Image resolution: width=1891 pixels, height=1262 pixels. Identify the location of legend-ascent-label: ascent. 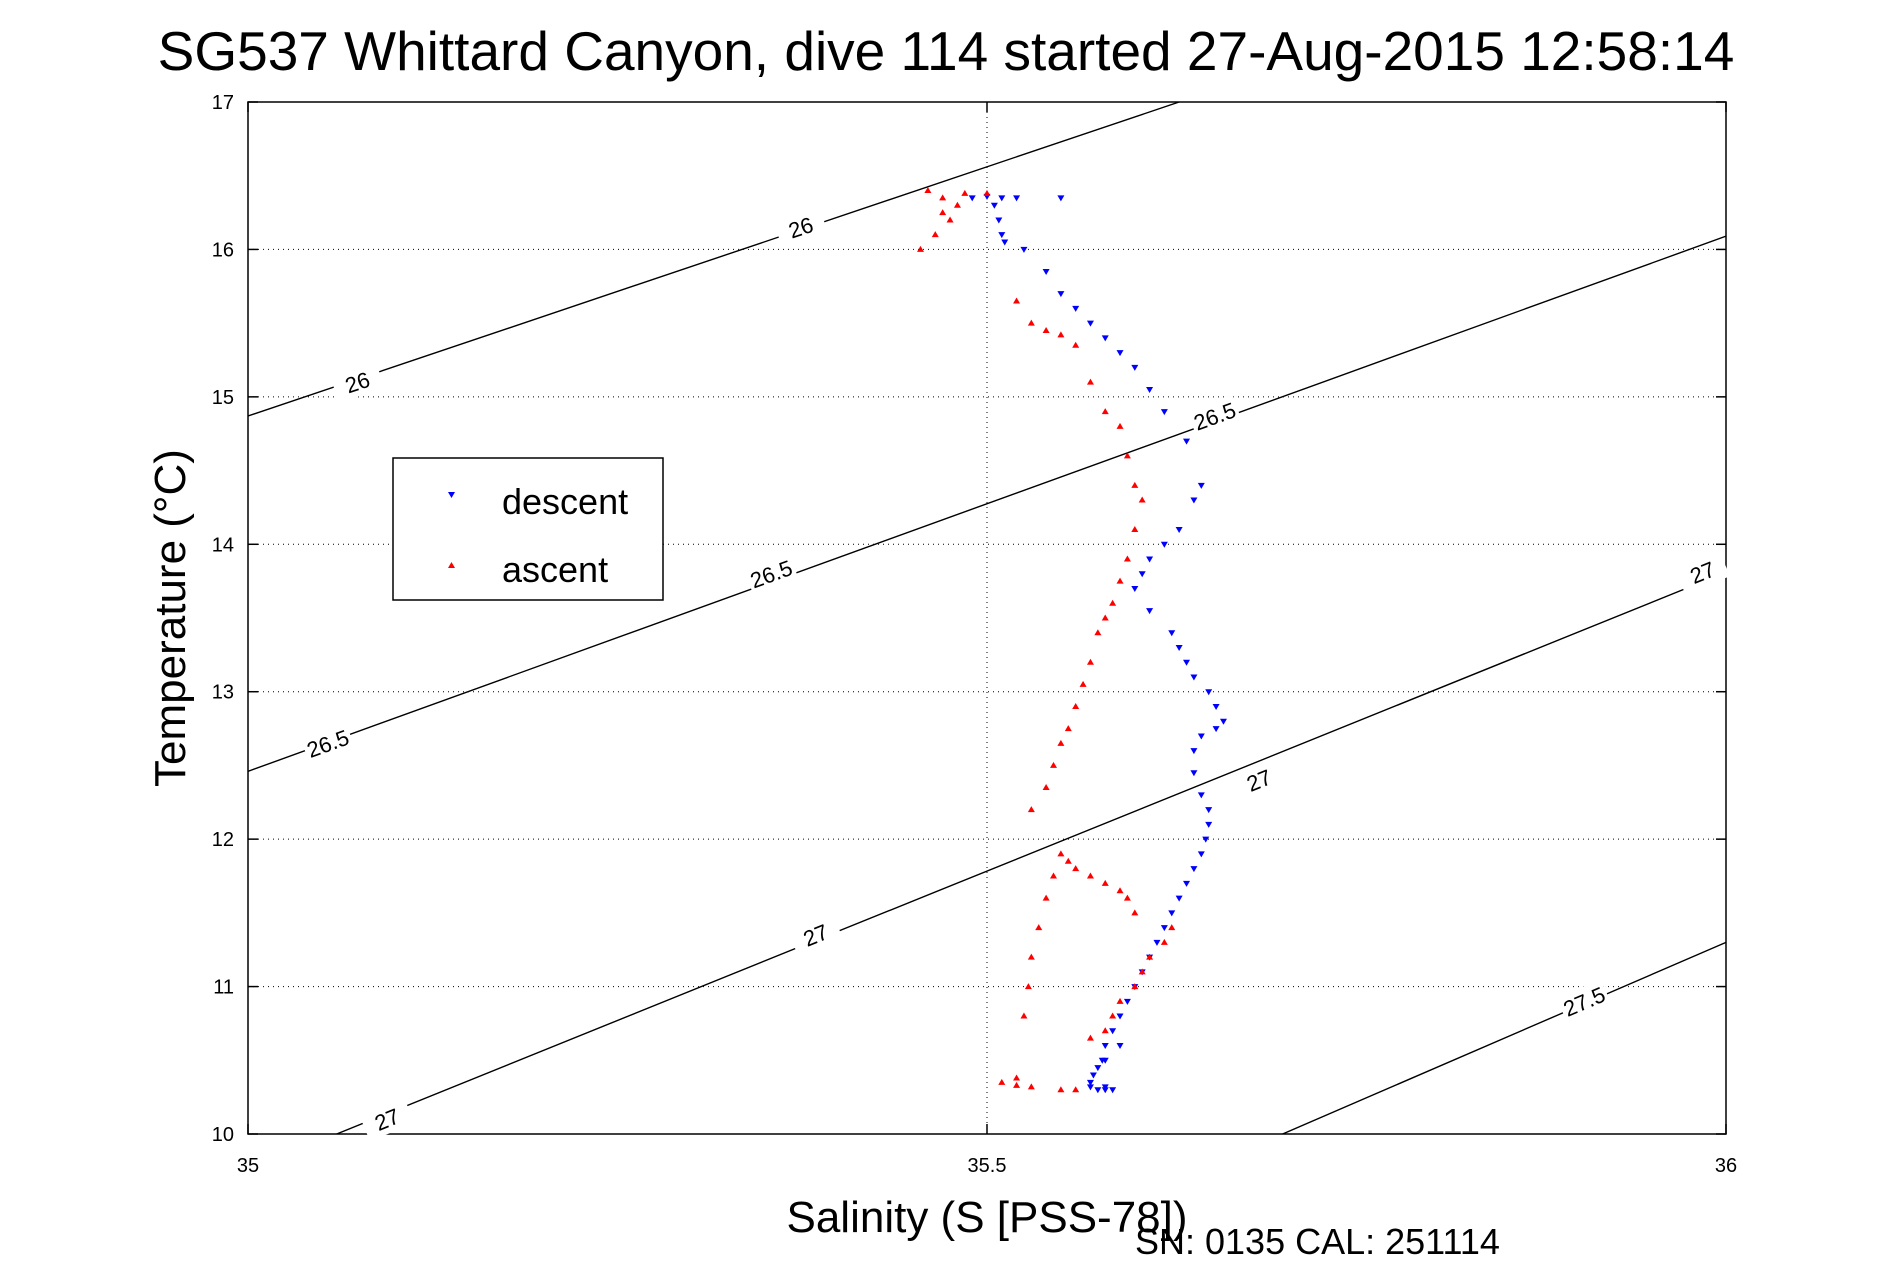
(555, 569).